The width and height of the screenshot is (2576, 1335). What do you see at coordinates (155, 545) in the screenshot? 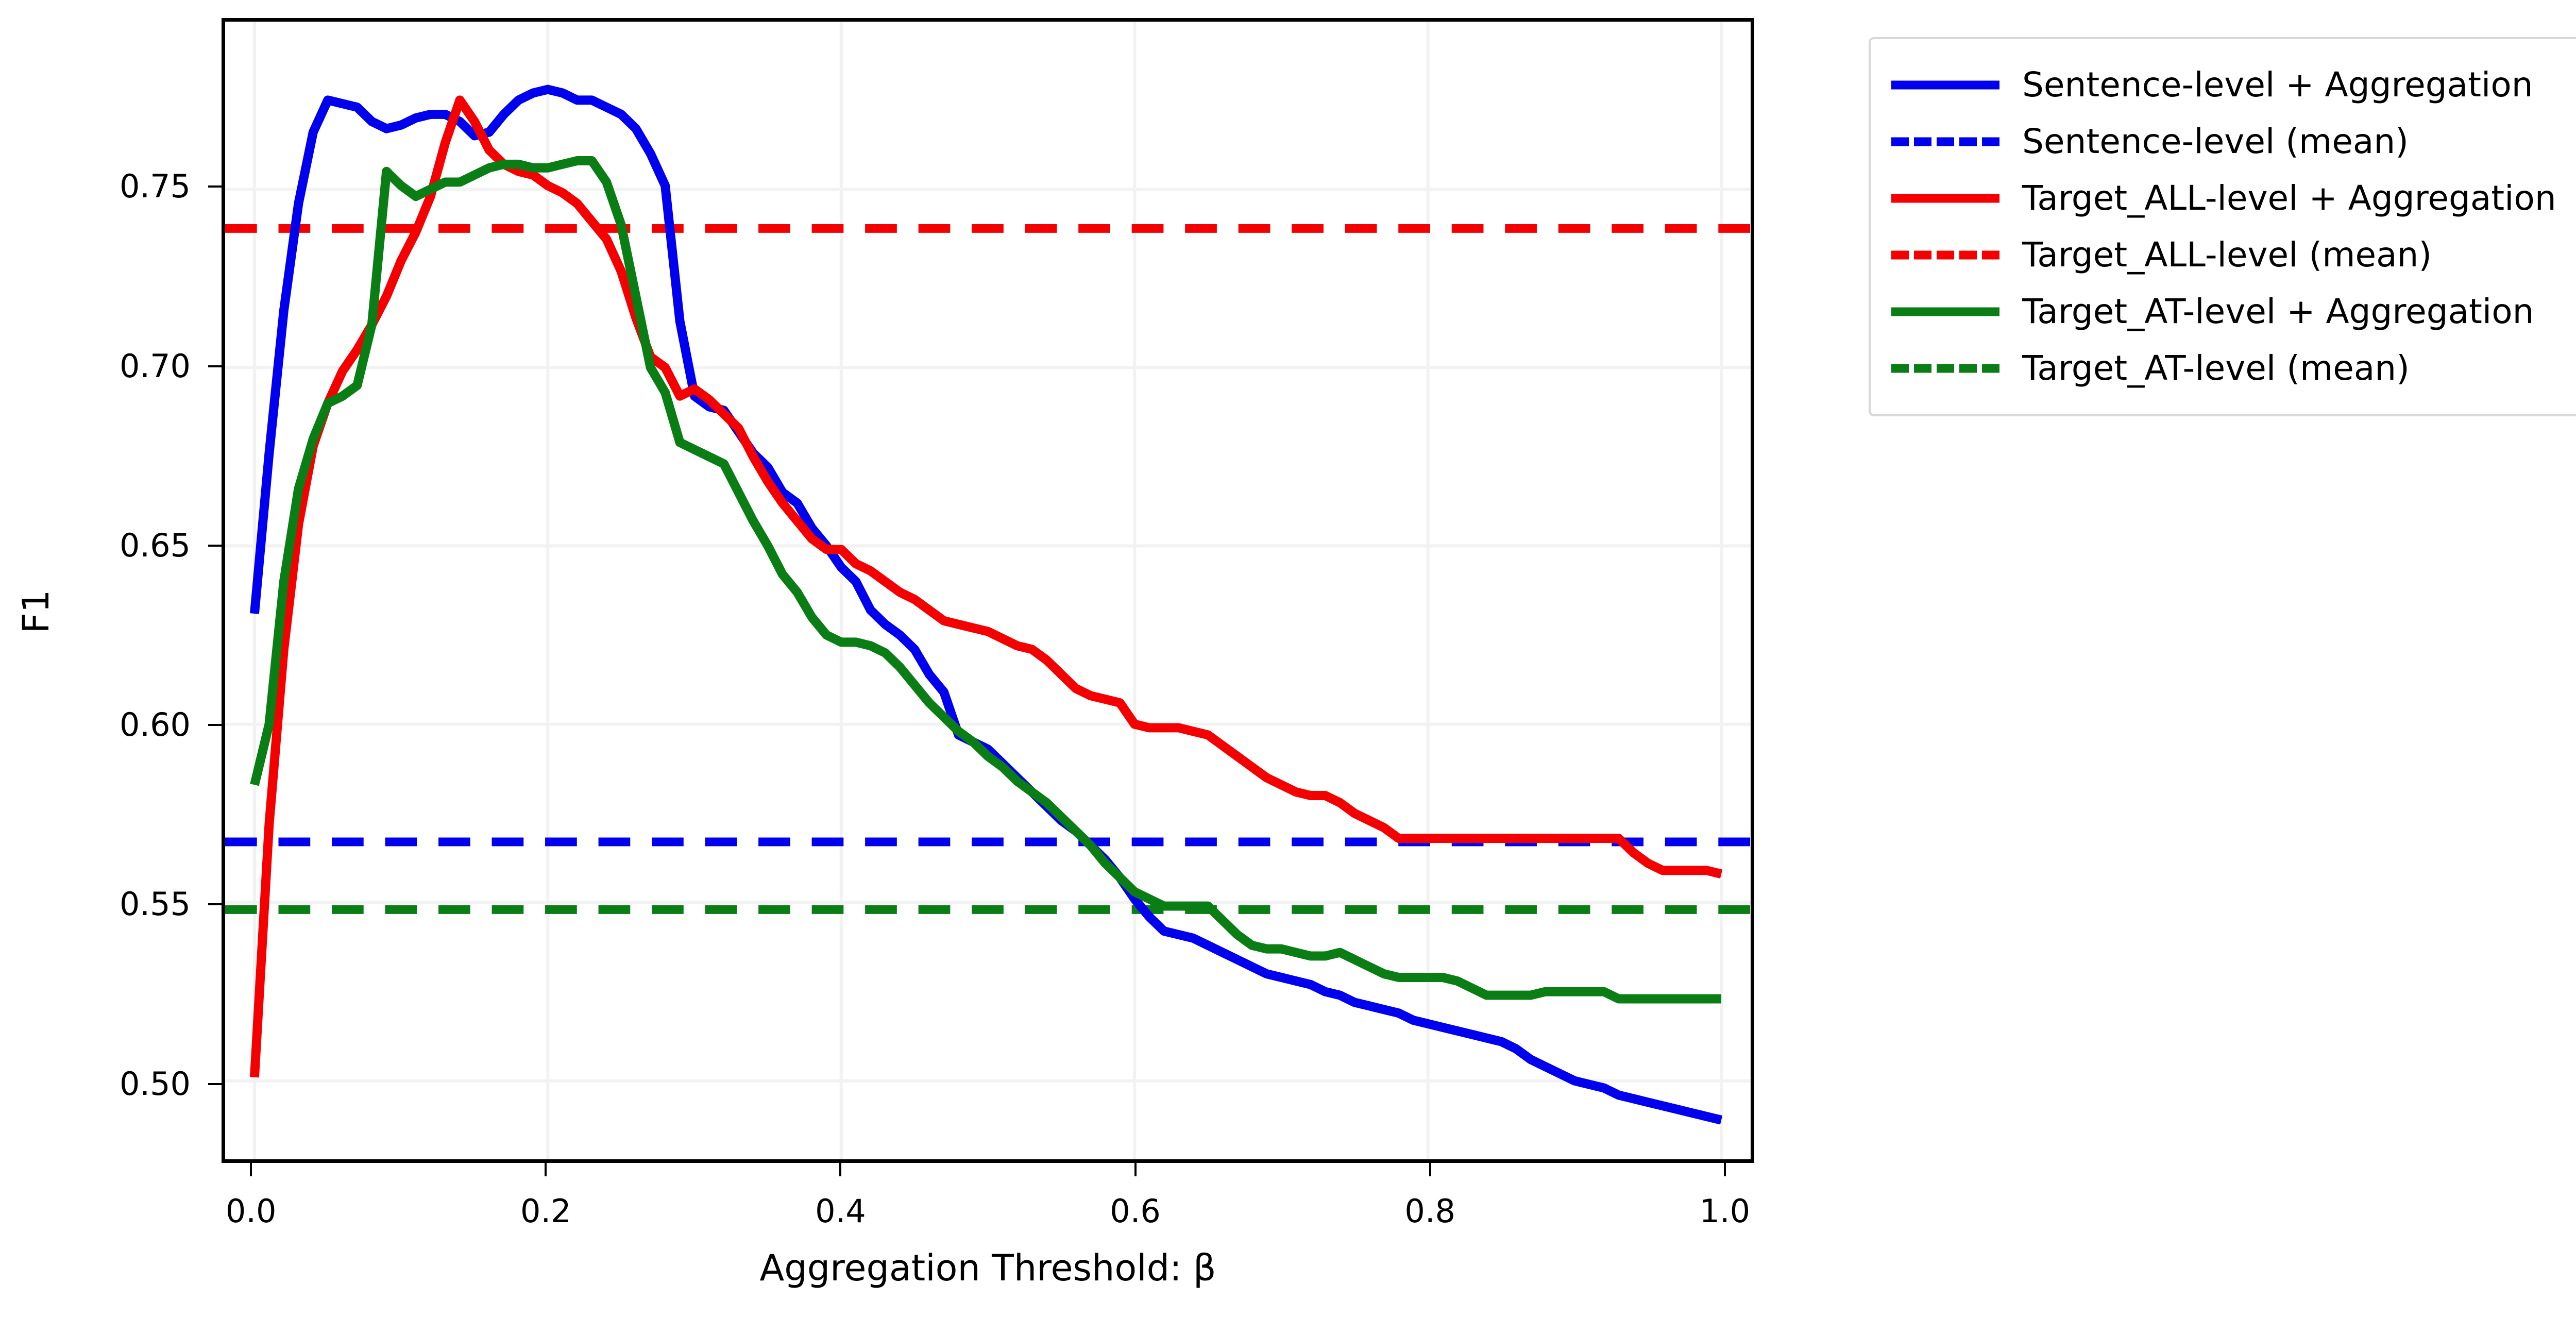
I see `y-axis-tick-label: 0.65` at bounding box center [155, 545].